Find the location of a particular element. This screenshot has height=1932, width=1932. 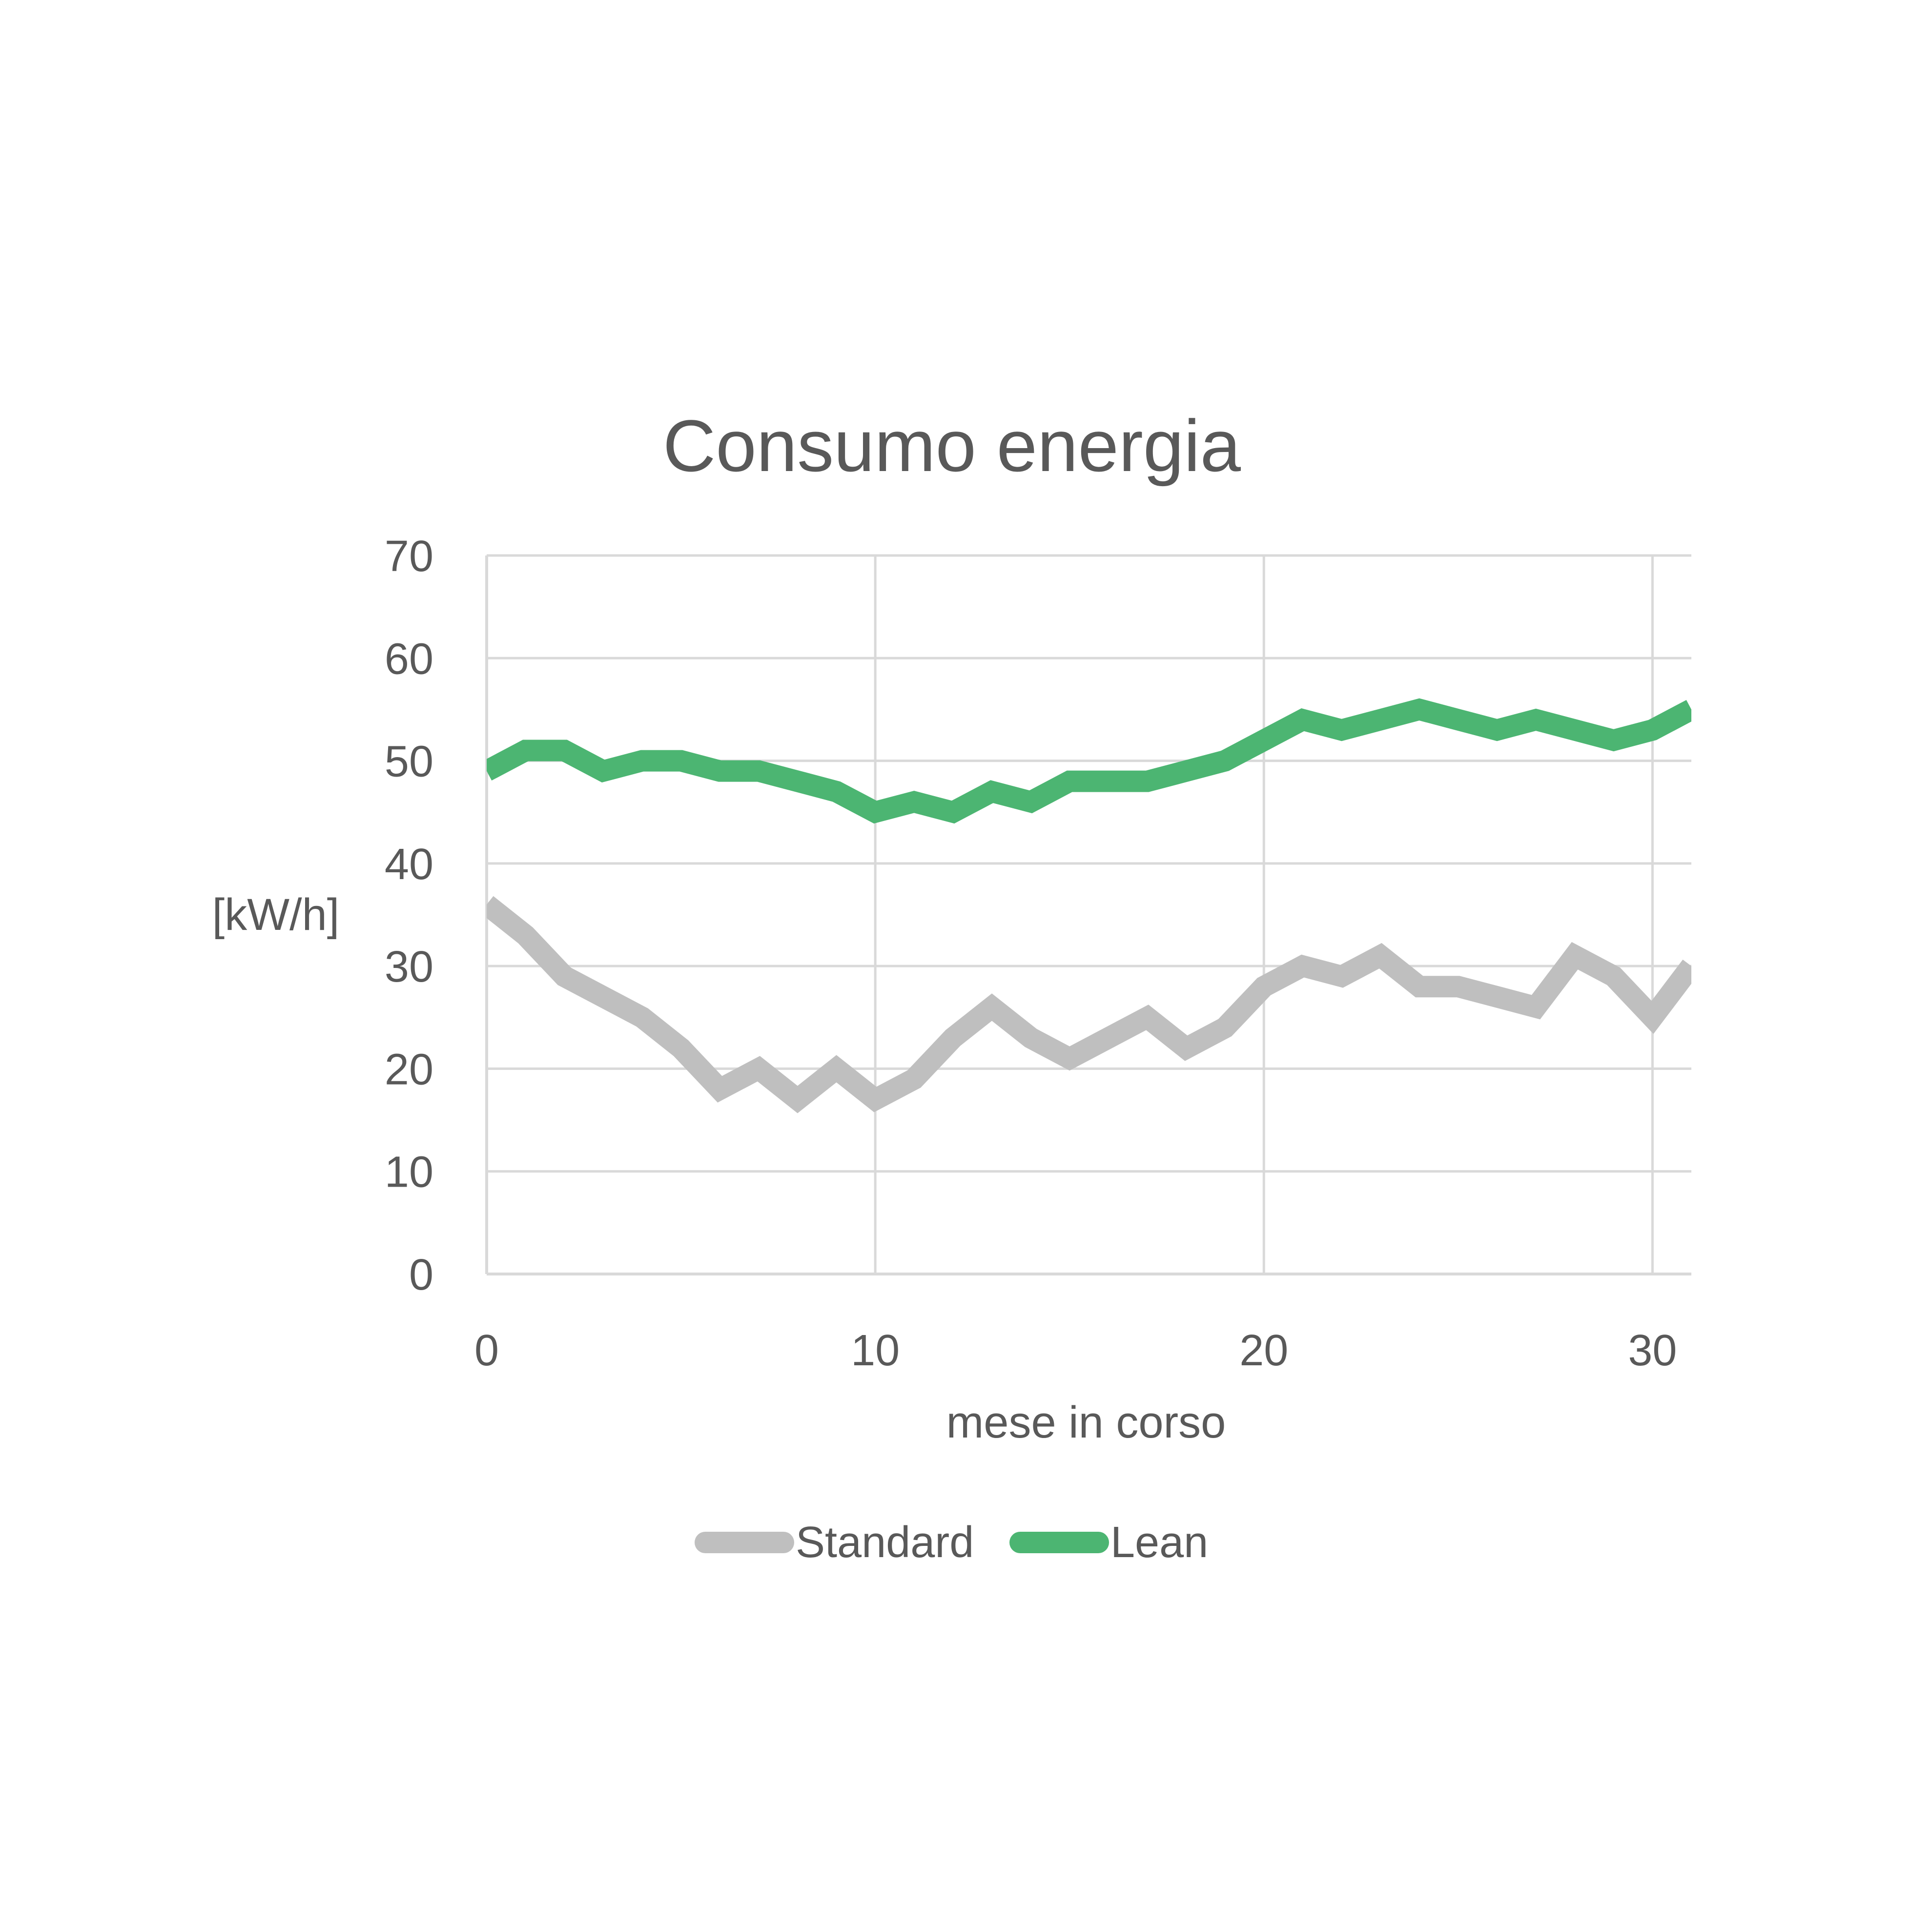

x-tick-label: 20 is located at coordinates (1263, 1350).